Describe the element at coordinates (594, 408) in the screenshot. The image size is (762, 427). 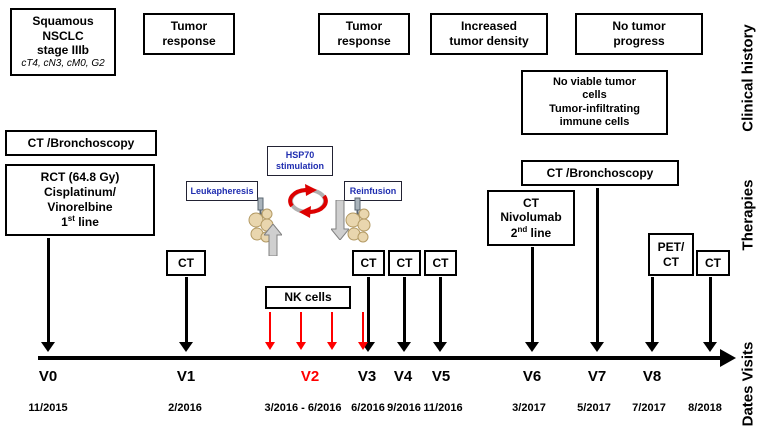
I see `date-label: 5/2017` at that location.